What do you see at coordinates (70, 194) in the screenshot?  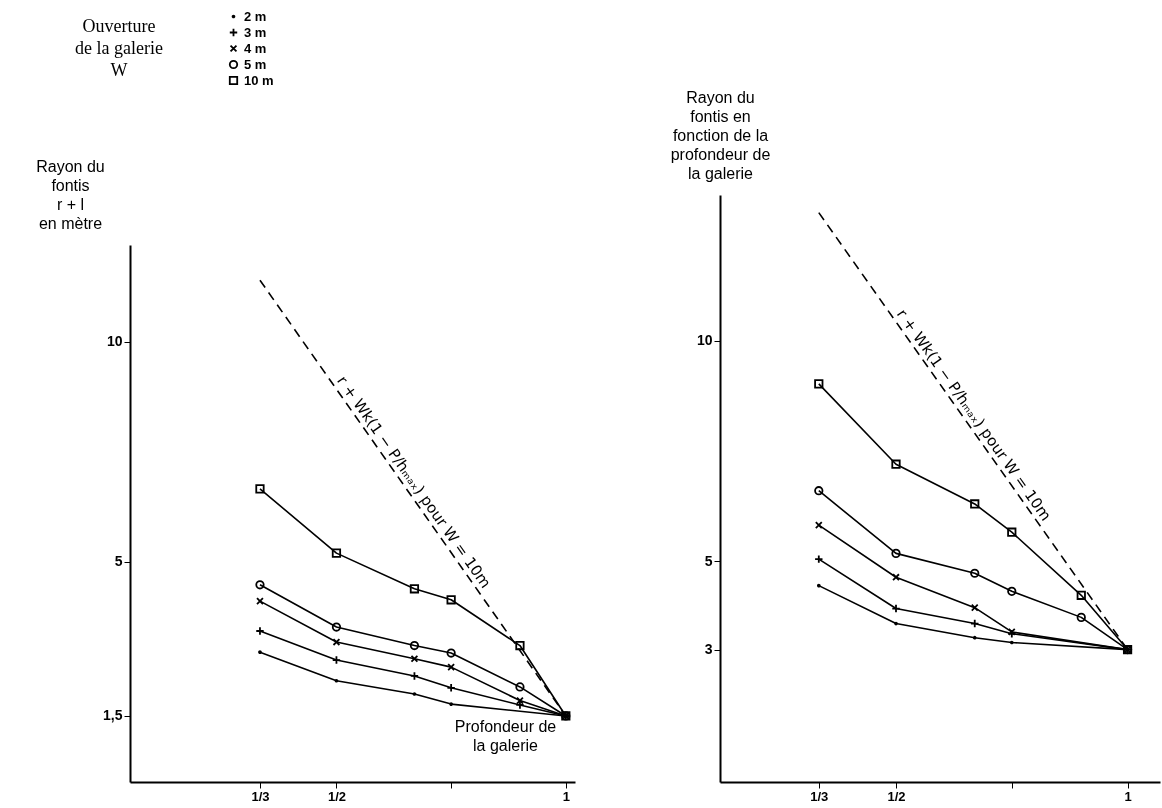 I see `y-axis-title: Rayon du fontis r + l en mètre` at bounding box center [70, 194].